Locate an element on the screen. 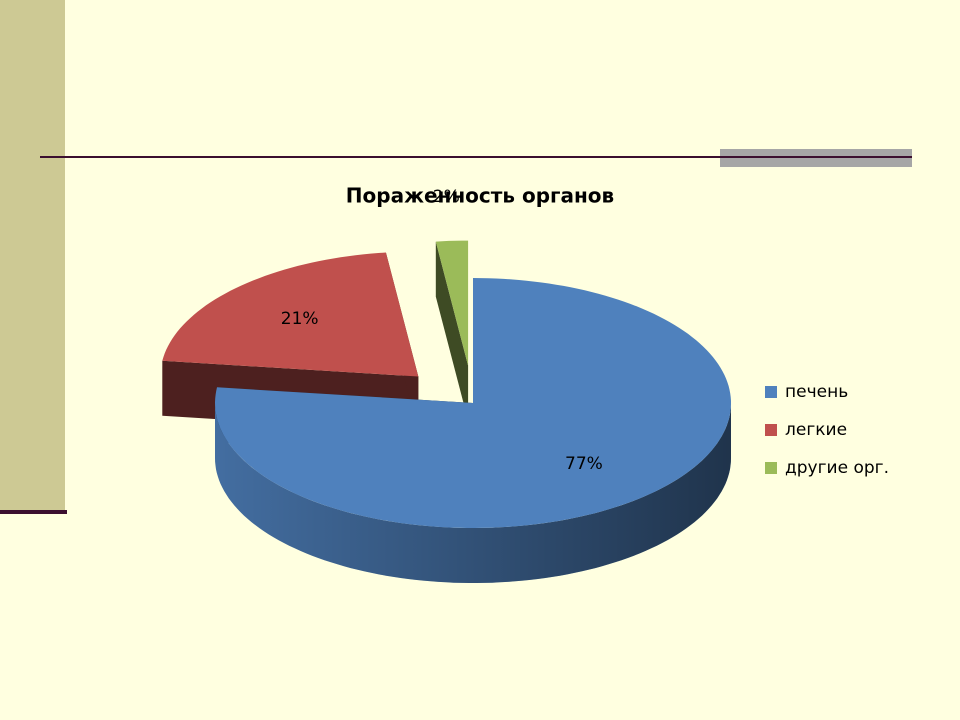 The height and width of the screenshot is (720, 960). legend: печень легкие другие орг. is located at coordinates (827, 430).